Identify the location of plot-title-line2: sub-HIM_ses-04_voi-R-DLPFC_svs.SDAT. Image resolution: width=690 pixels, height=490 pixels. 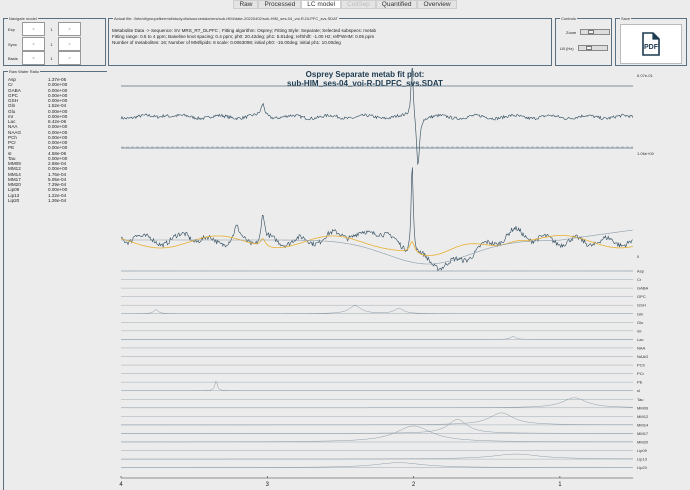
(365, 83).